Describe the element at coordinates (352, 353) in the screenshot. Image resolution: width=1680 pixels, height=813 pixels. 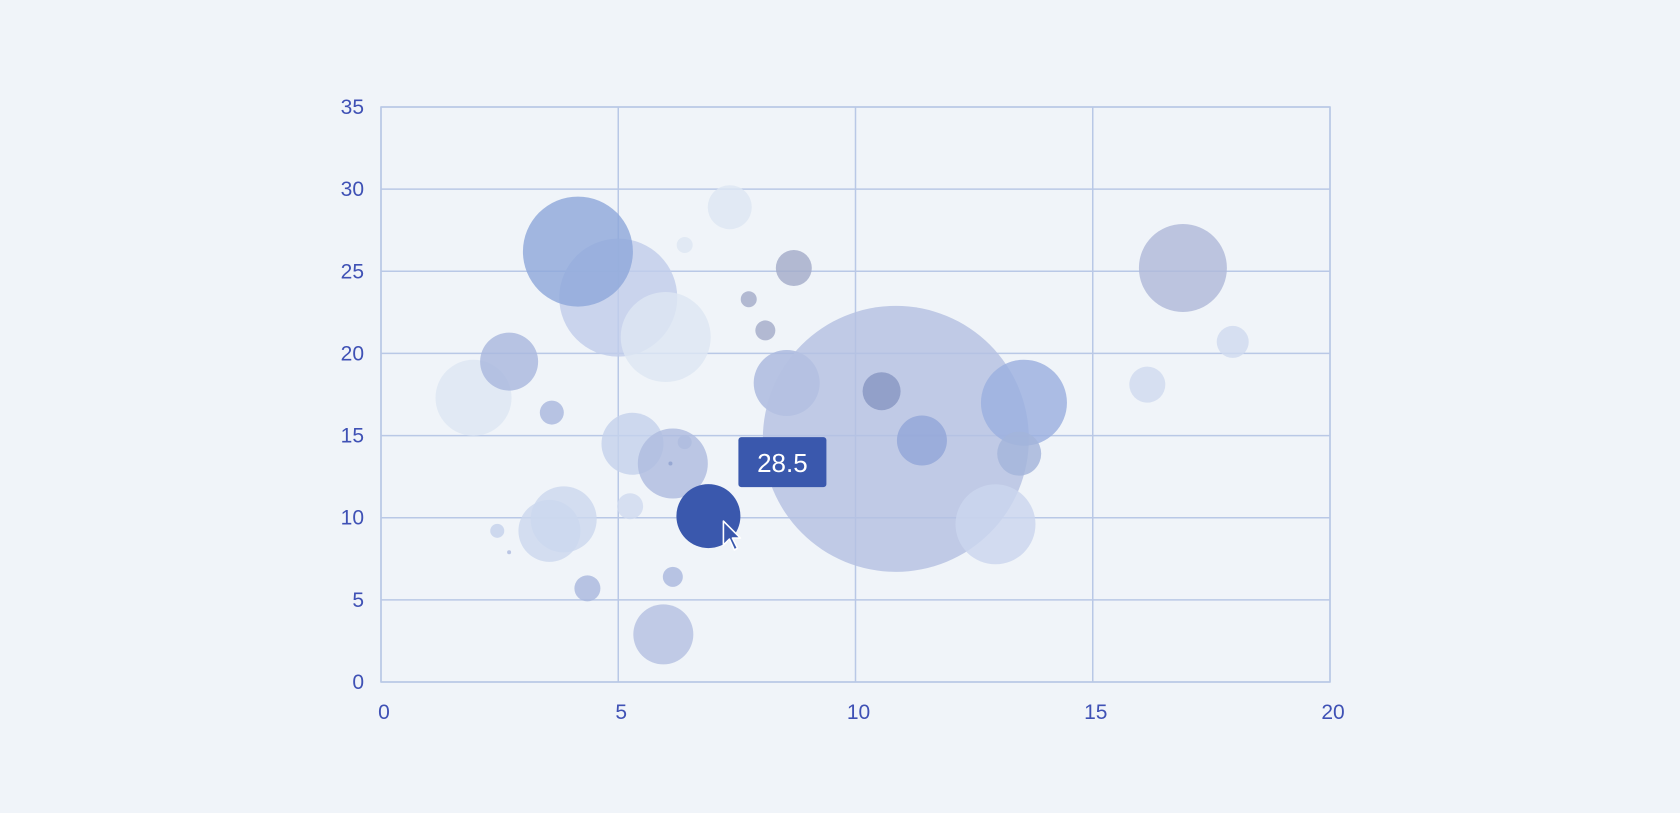
I see `y-tick-label: 20` at that location.